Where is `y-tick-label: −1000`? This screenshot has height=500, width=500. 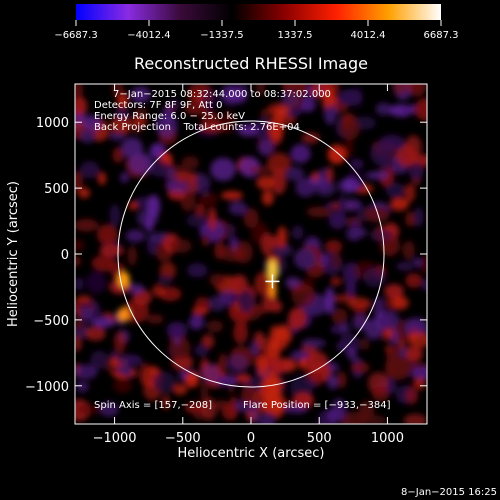 y-tick-label: −1000 is located at coordinates (47, 387).